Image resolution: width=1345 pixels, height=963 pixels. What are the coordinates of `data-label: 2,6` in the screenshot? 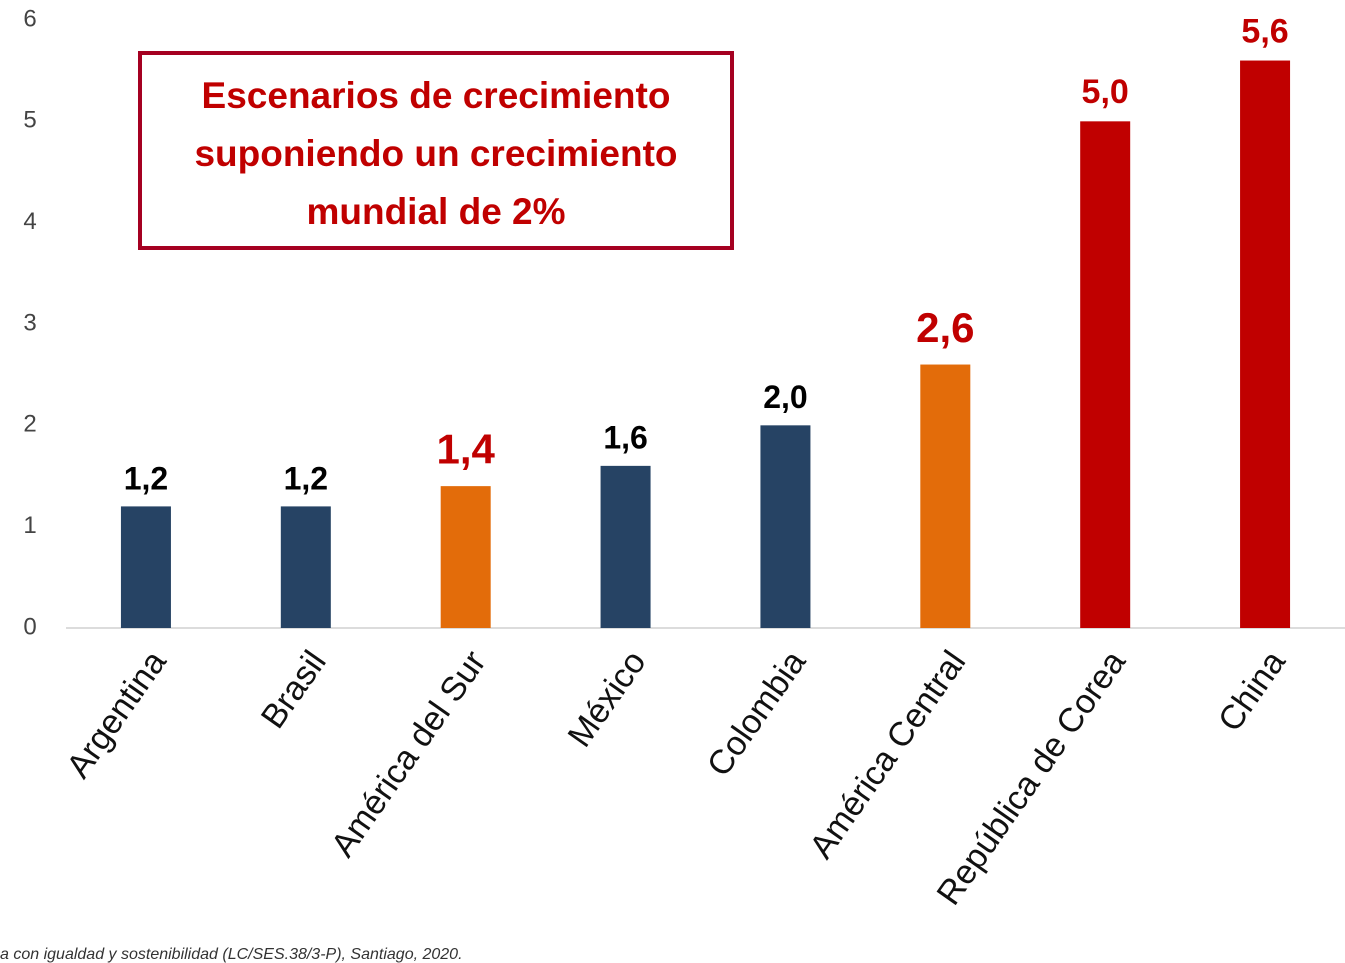 It's located at (945, 327).